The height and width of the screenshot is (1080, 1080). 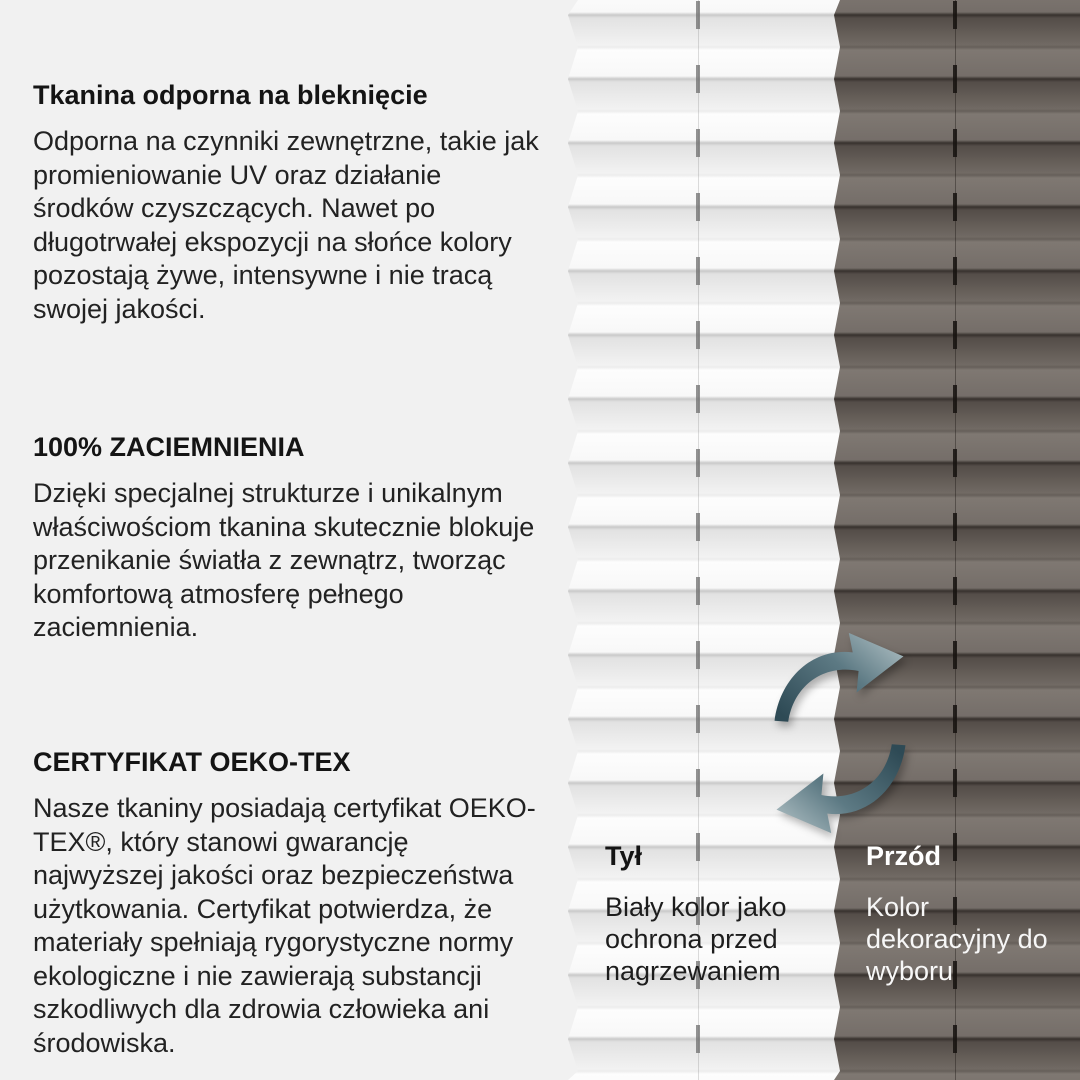 What do you see at coordinates (904, 856) in the screenshot?
I see `front-side-label: Przód` at bounding box center [904, 856].